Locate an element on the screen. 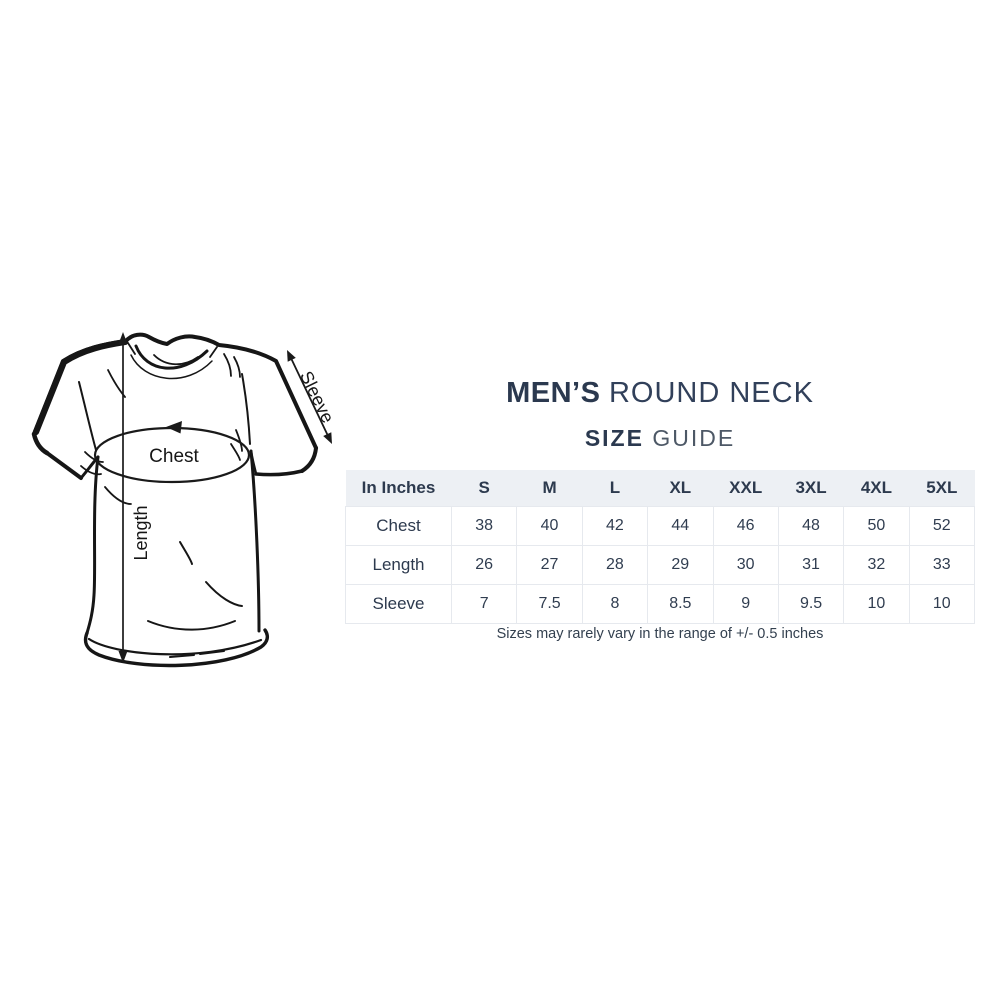 The image size is (1000, 1000). size-value-cell: 26 is located at coordinates (484, 565).